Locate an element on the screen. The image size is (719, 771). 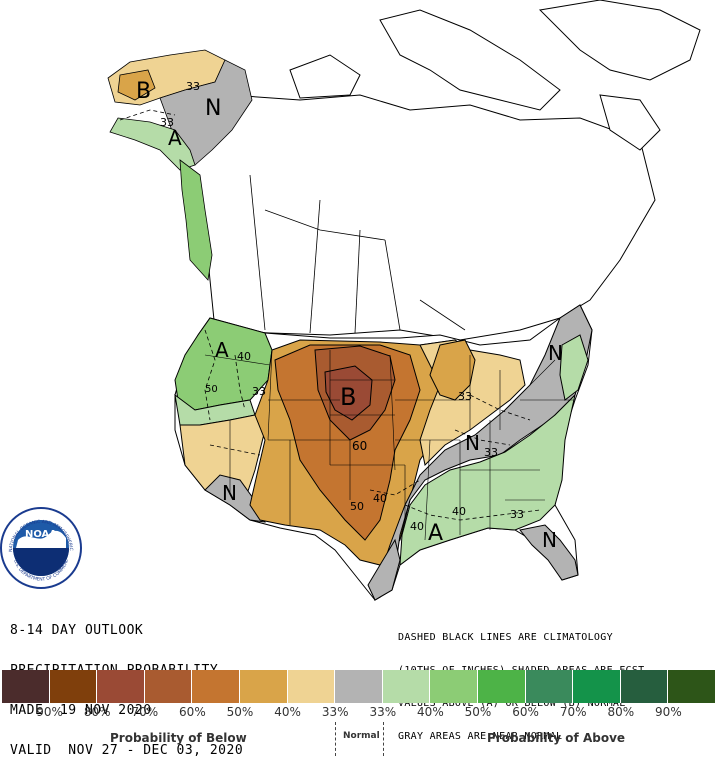
alaska-region is located at coordinates (180, 110).